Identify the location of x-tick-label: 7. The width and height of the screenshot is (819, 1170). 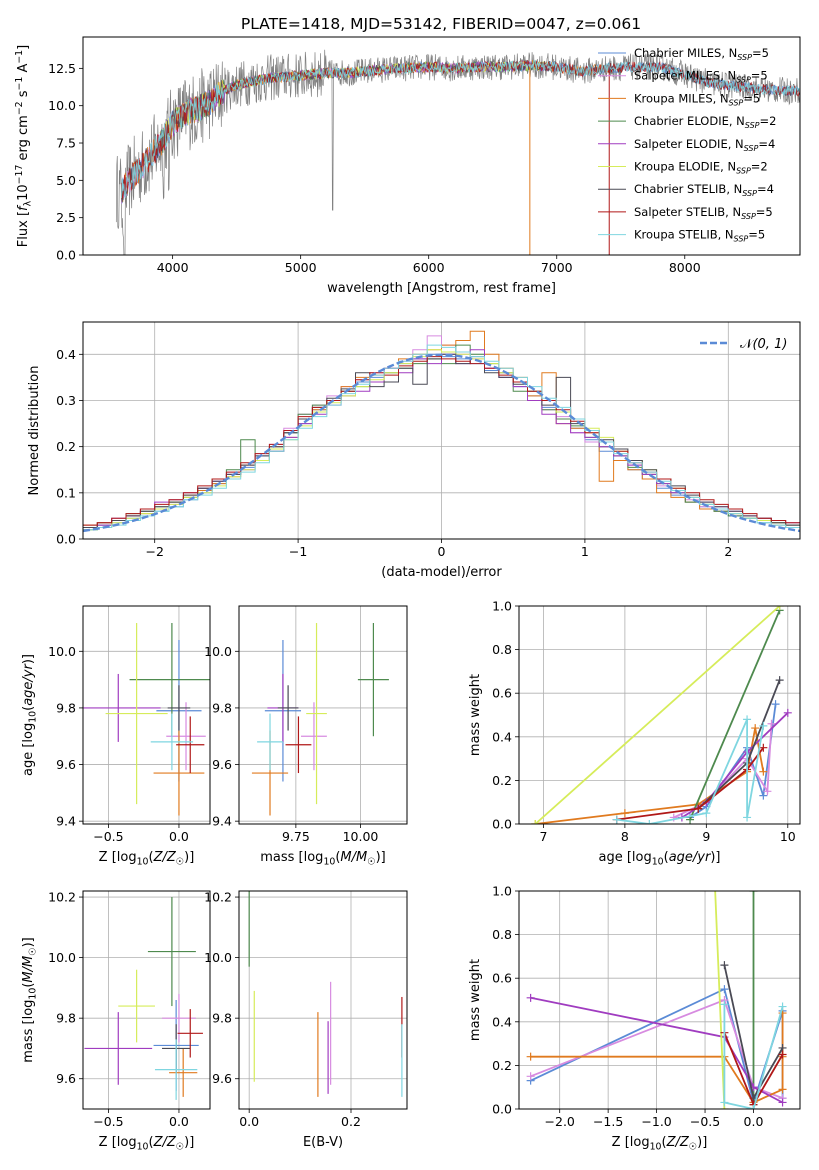
(543, 836).